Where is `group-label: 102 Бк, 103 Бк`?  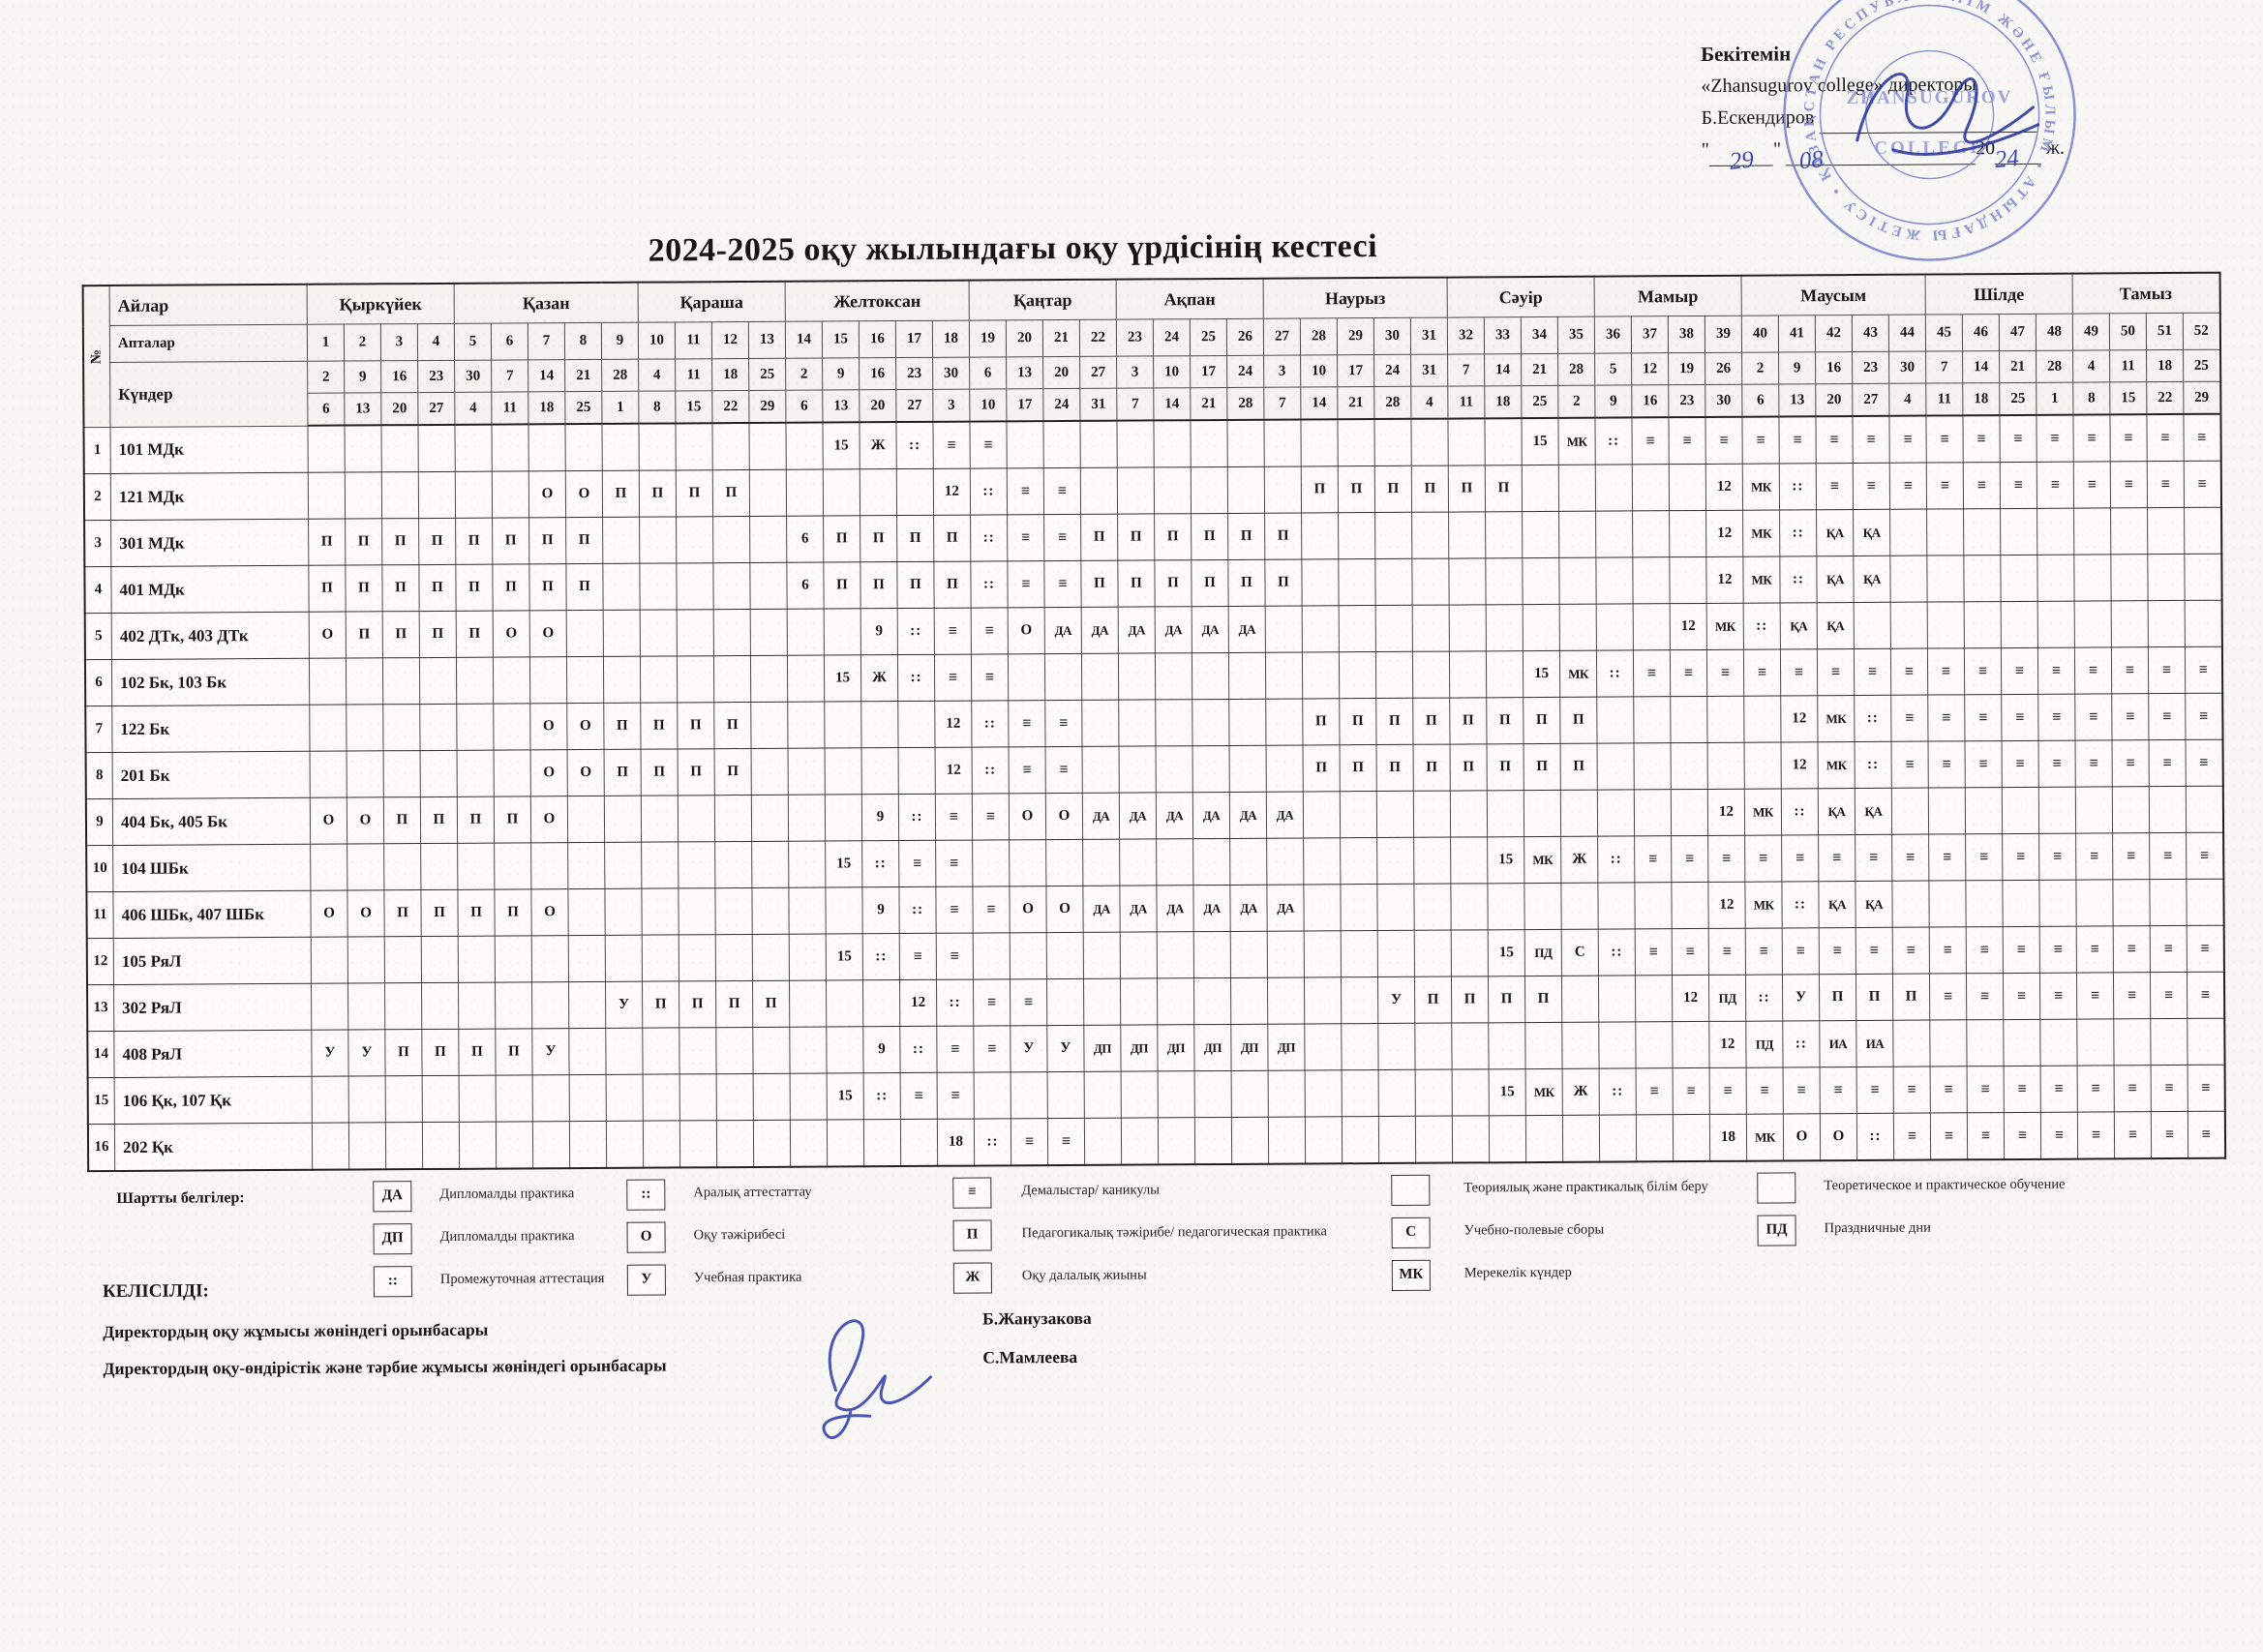
group-label: 102 Бк, 103 Бк is located at coordinates (210, 682).